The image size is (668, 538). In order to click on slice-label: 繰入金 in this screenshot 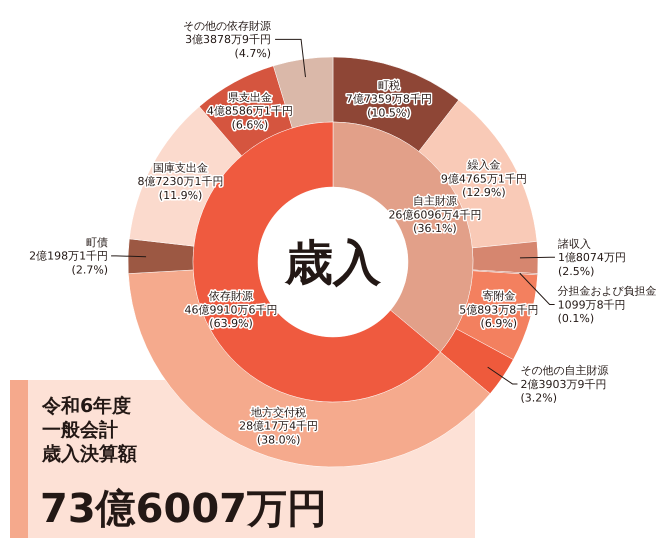, I will do `click(483, 165)`.